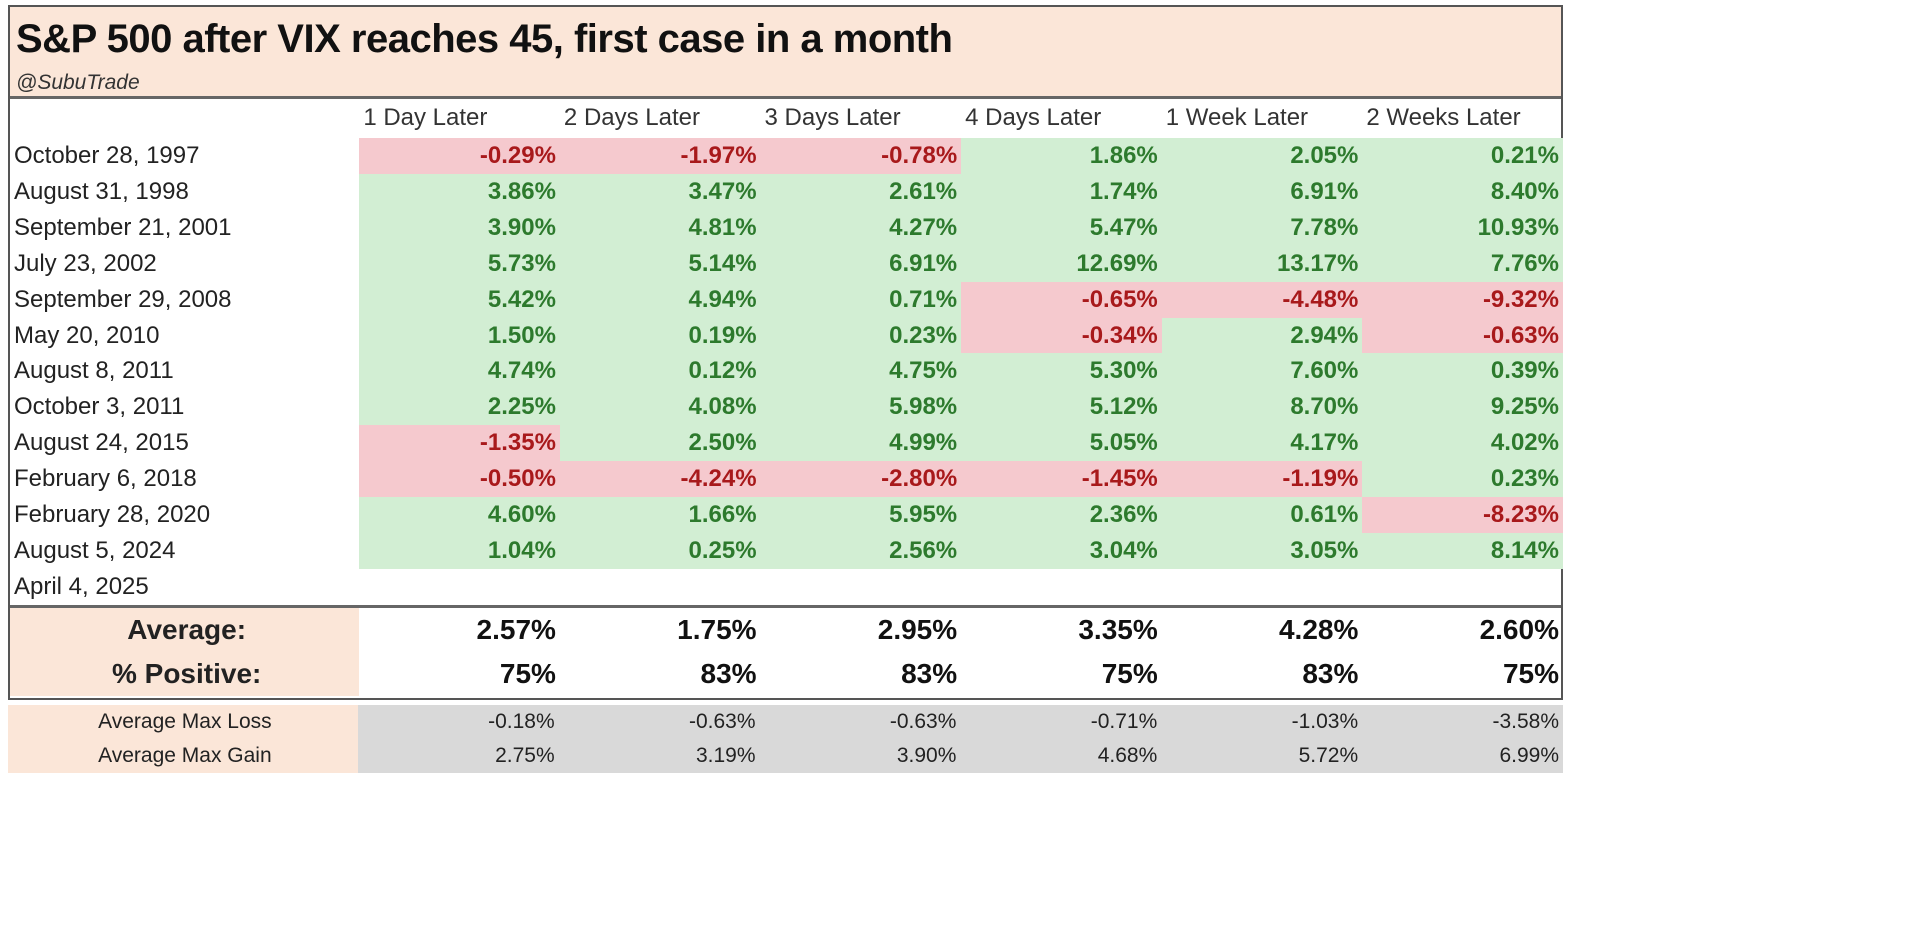 The width and height of the screenshot is (1920, 951). Describe the element at coordinates (660, 371) in the screenshot. I see `value-cell: 0.12%` at that location.